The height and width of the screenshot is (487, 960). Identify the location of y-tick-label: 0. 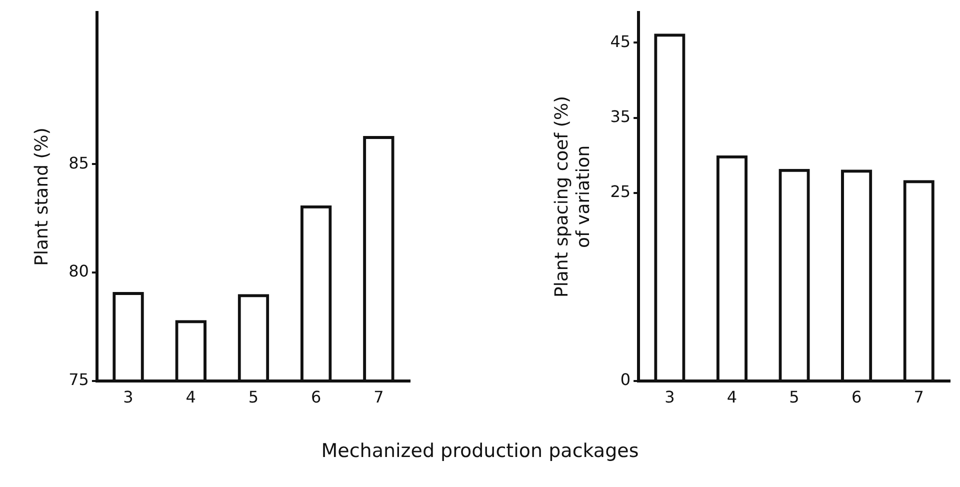
(625, 379).